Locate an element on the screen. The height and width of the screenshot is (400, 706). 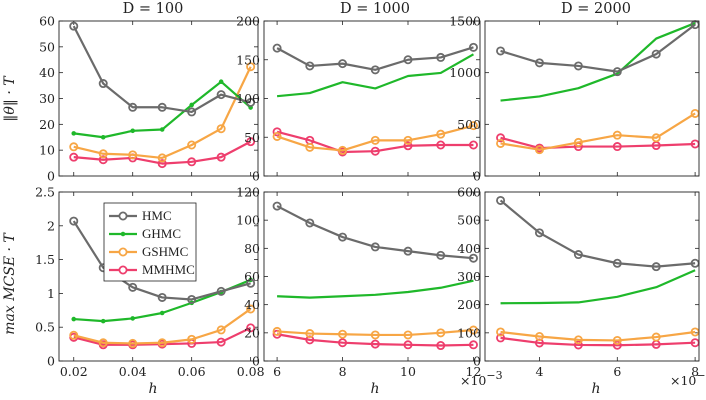
x-tick-label: 0.08 is located at coordinates (251, 371).